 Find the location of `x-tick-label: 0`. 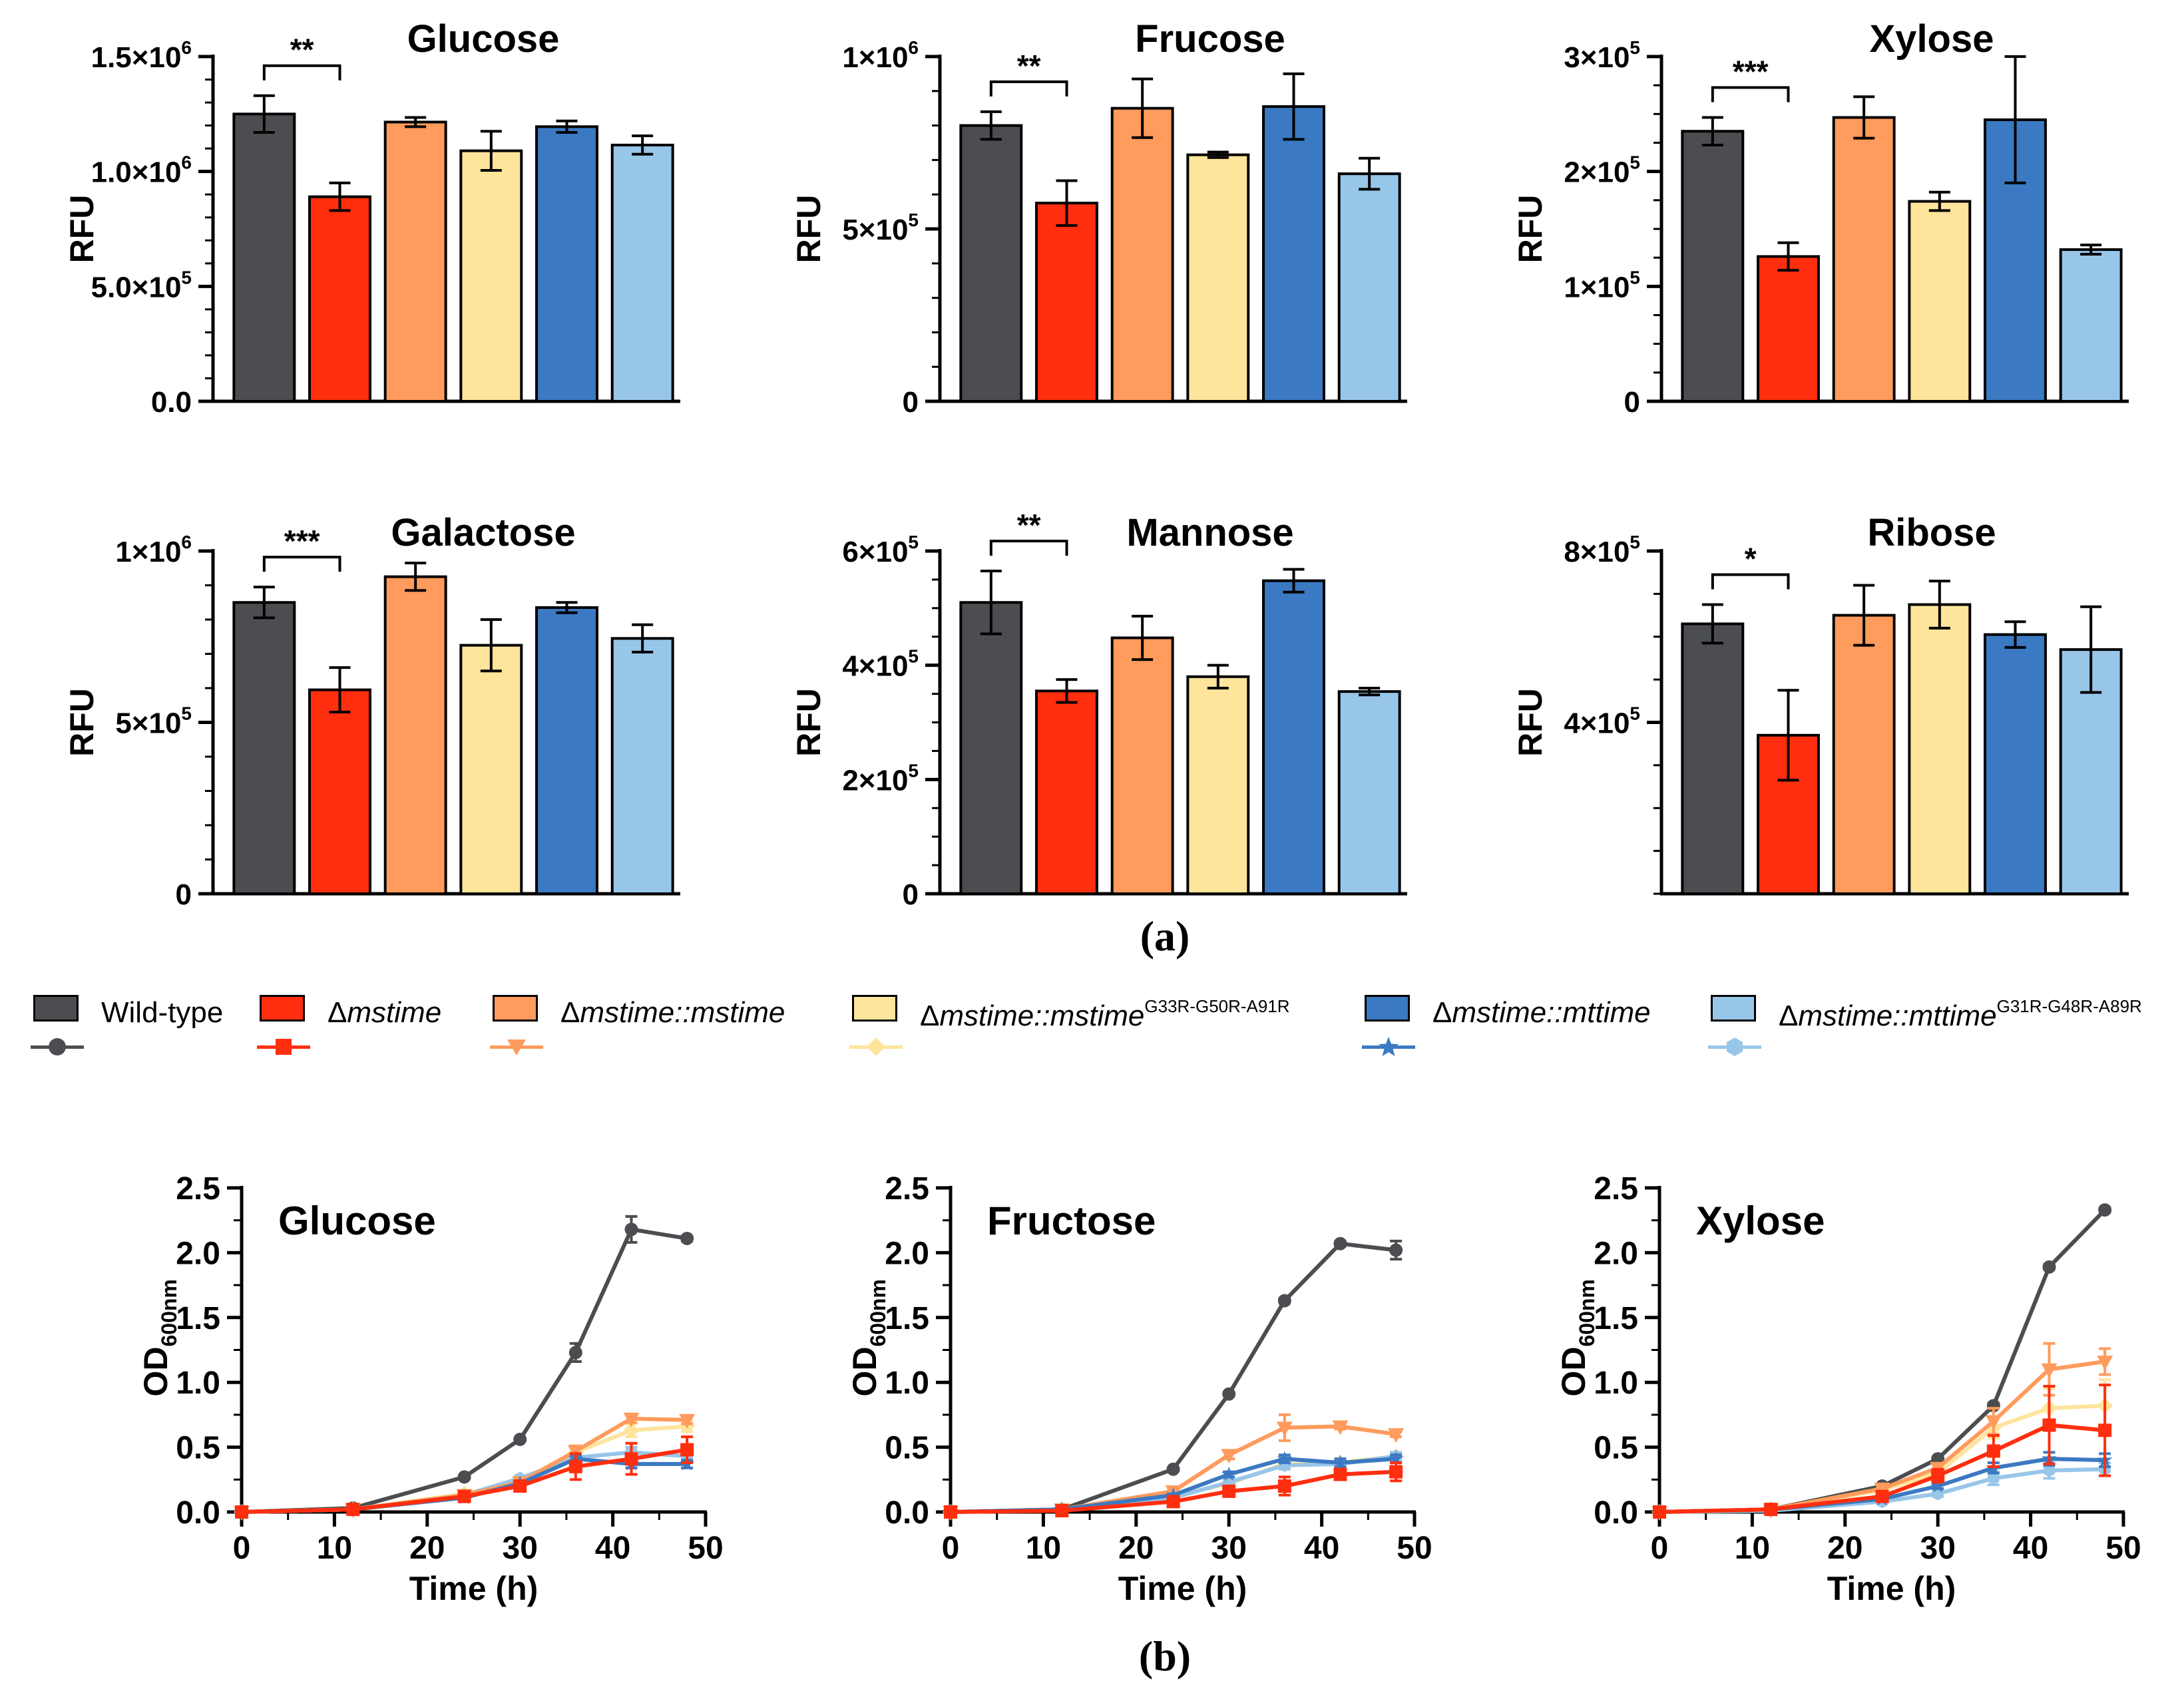

x-tick-label: 0 is located at coordinates (951, 1548).